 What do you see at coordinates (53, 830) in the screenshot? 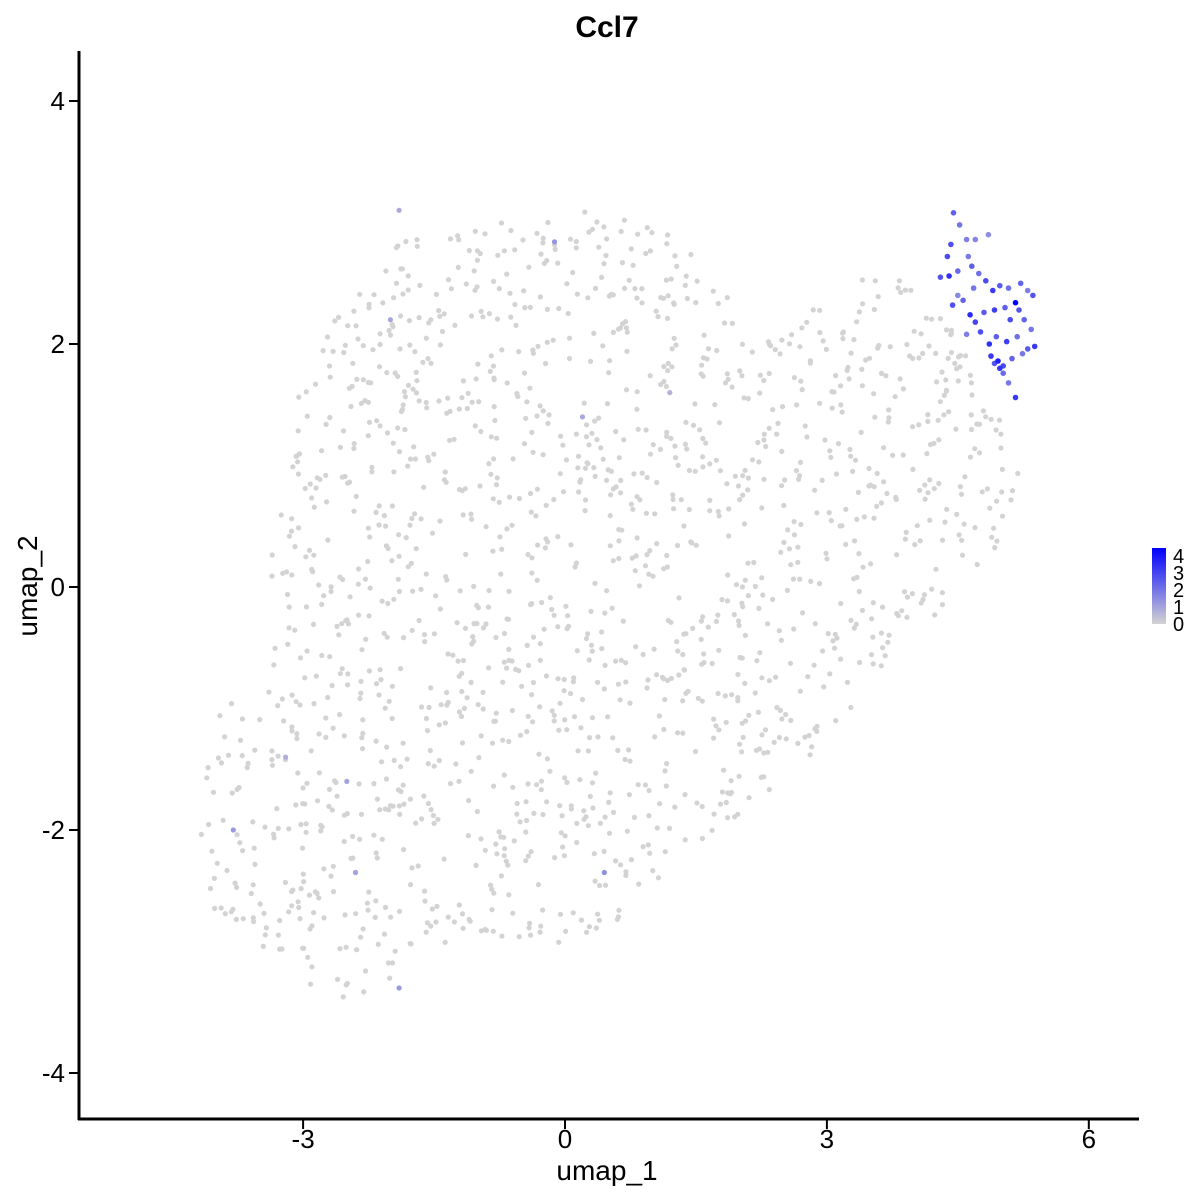
I see `y-tick-label: -2` at bounding box center [53, 830].